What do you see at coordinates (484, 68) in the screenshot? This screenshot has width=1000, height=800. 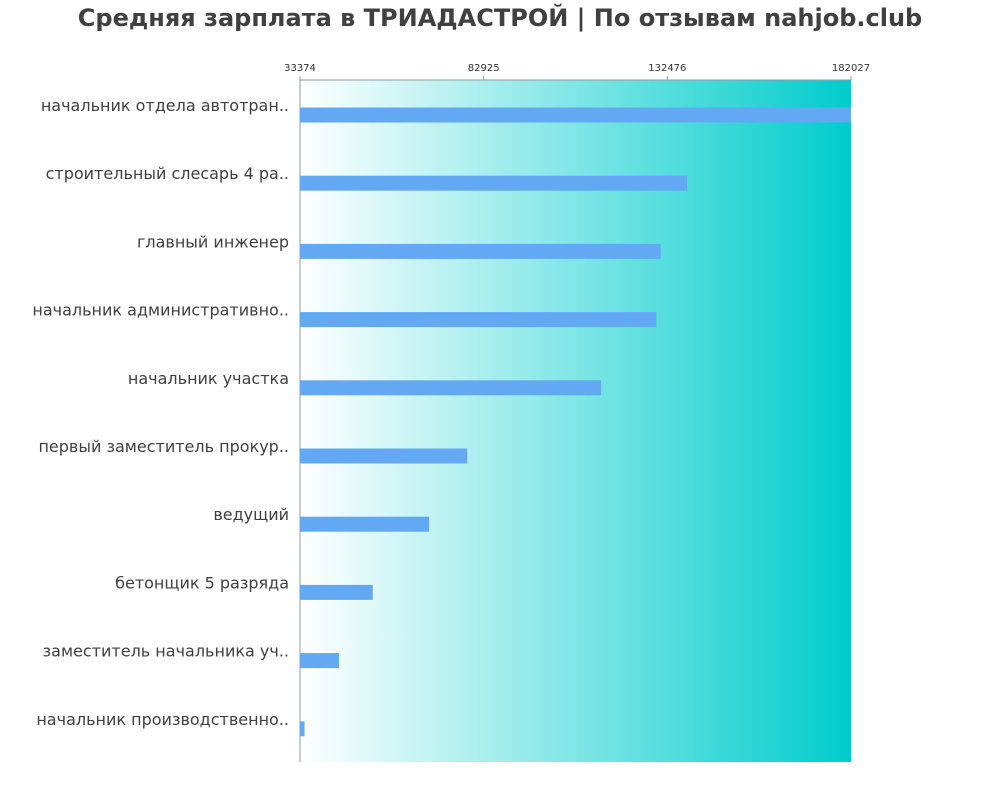 I see `x-tick-label: 82925` at bounding box center [484, 68].